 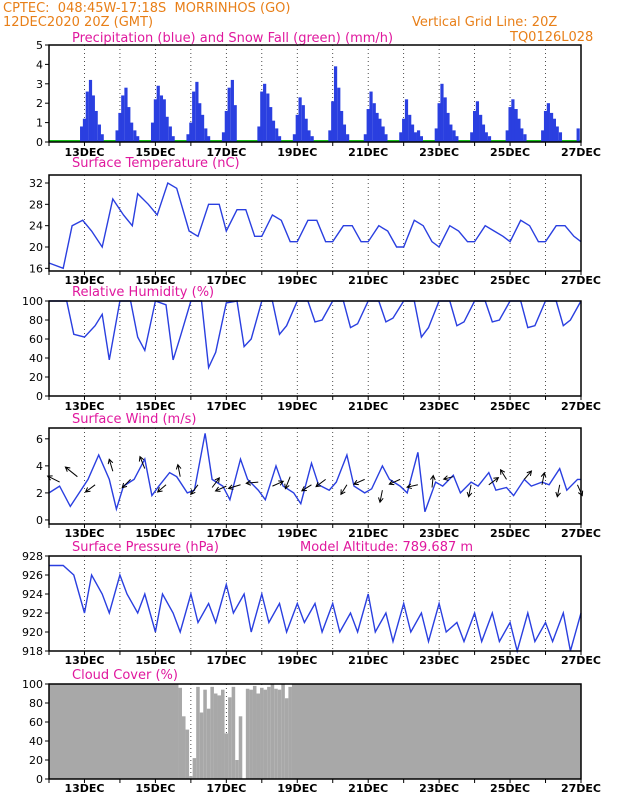 I want to click on temperature-title: Surface Temperature (nC), so click(x=156, y=163).